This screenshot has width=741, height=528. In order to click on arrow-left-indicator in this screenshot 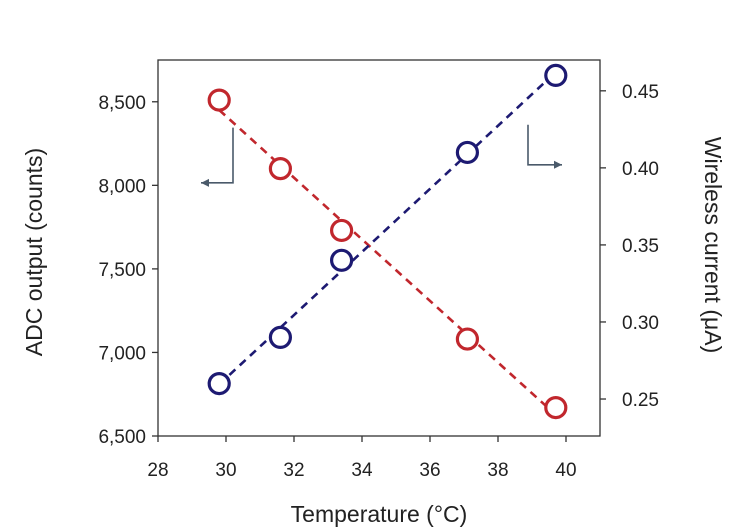, I will do `click(217, 155)`.